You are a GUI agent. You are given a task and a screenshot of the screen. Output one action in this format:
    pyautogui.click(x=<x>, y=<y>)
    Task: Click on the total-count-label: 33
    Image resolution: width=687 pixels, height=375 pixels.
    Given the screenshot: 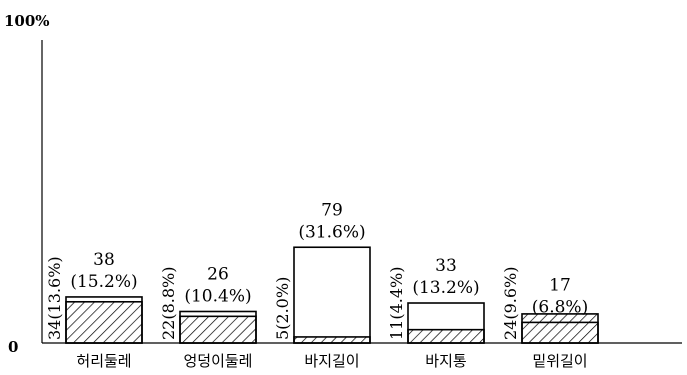 What is the action you would take?
    pyautogui.click(x=446, y=266)
    